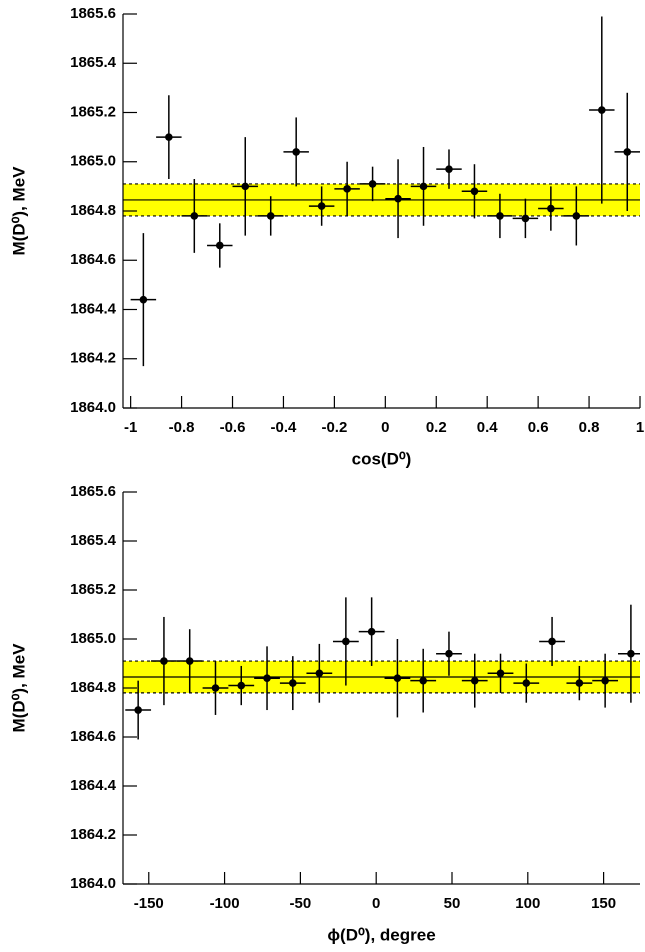 This screenshot has width=645, height=952. I want to click on x-tick-label: -0.2, so click(334, 427).